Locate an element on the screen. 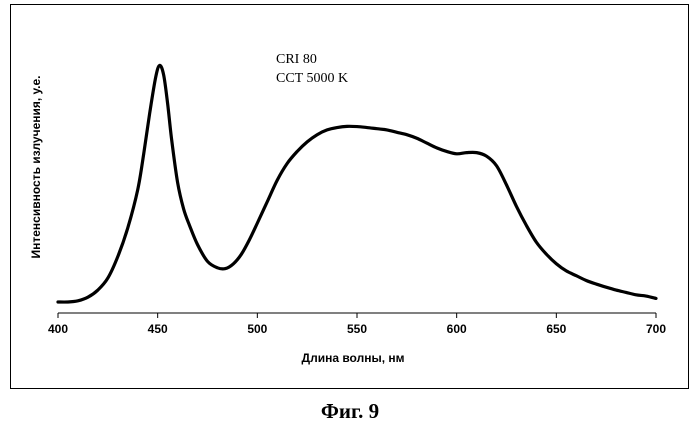  x-tick-label: 400 is located at coordinates (58, 329).